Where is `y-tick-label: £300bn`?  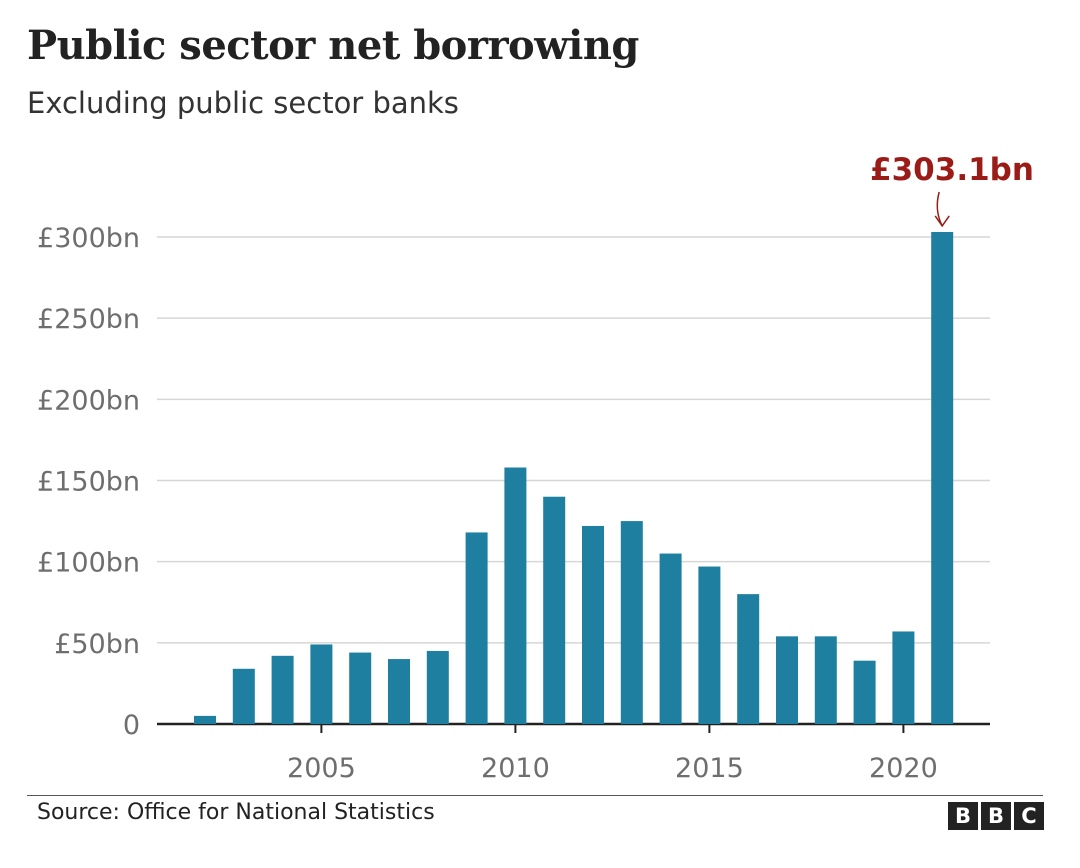
y-tick-label: £300bn is located at coordinates (88, 238).